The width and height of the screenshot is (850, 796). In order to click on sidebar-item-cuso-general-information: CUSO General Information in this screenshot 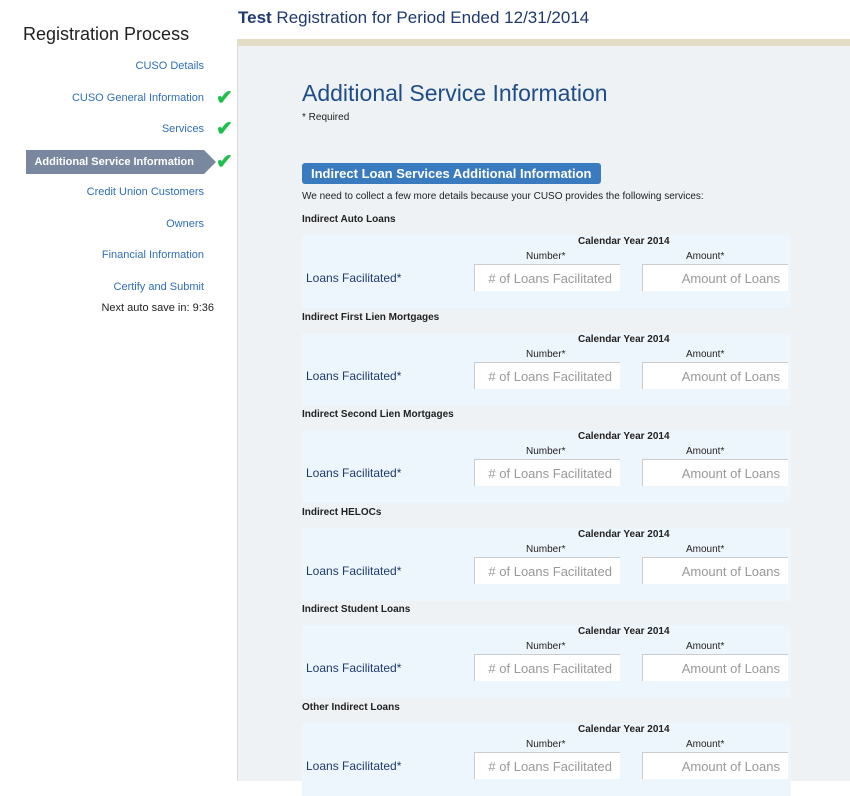, I will do `click(137, 98)`.